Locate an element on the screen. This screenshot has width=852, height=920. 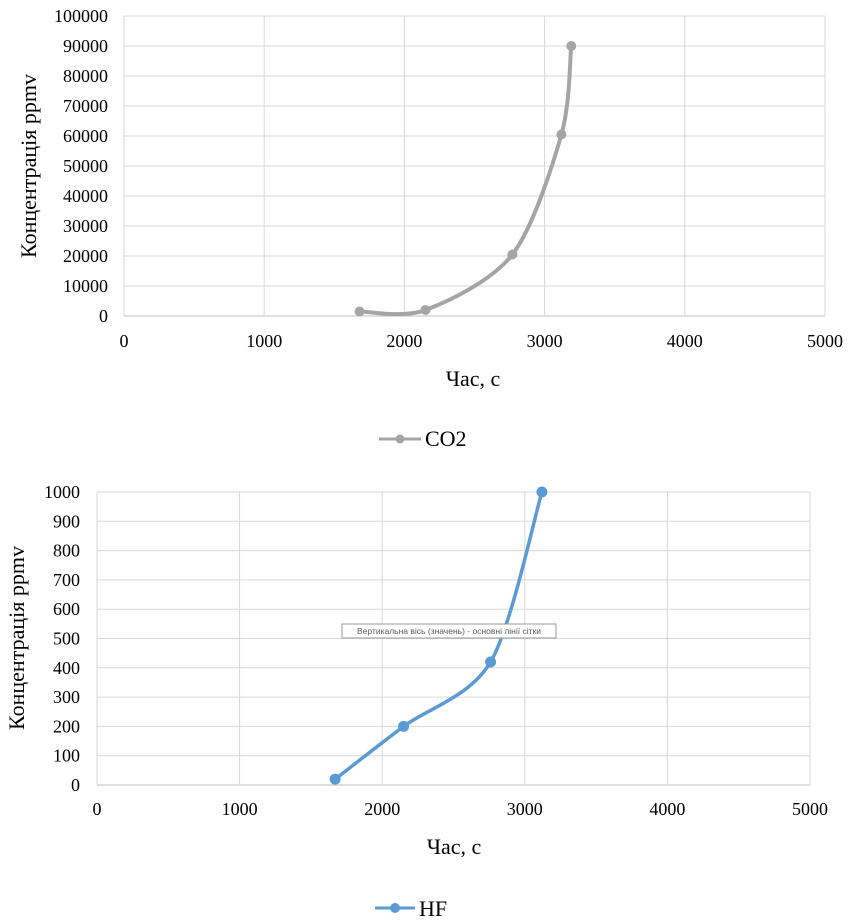
co2-y-tick-label: 20000 is located at coordinates (85, 256).